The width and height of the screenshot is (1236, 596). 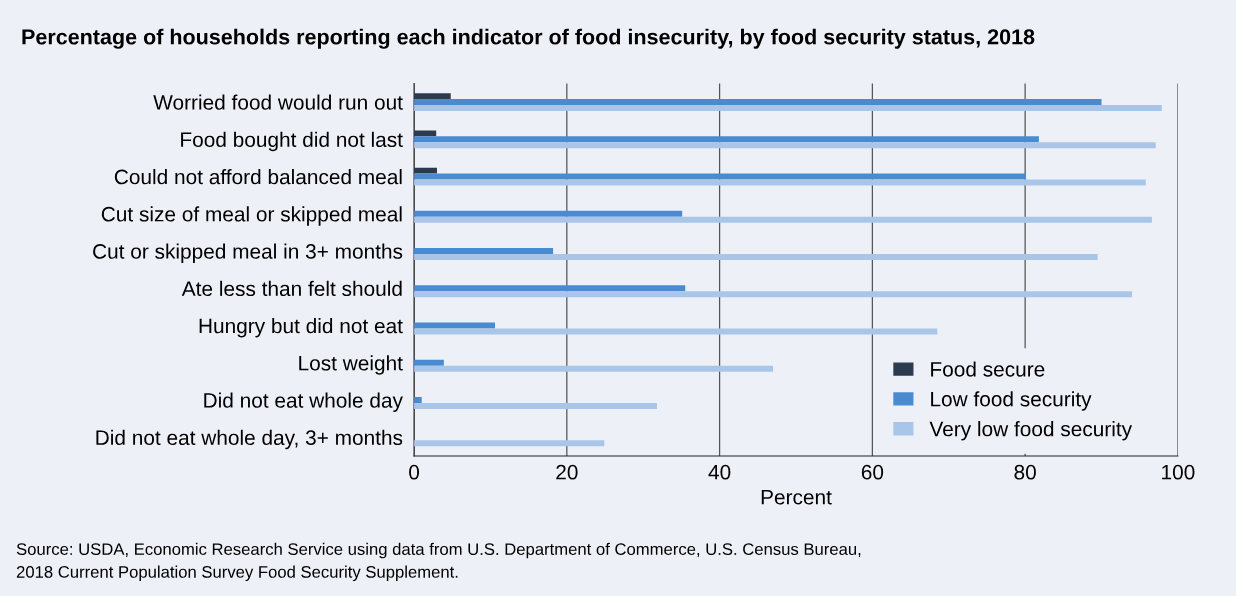 What do you see at coordinates (414, 472) in the screenshot?
I see `x-tick-label: 0` at bounding box center [414, 472].